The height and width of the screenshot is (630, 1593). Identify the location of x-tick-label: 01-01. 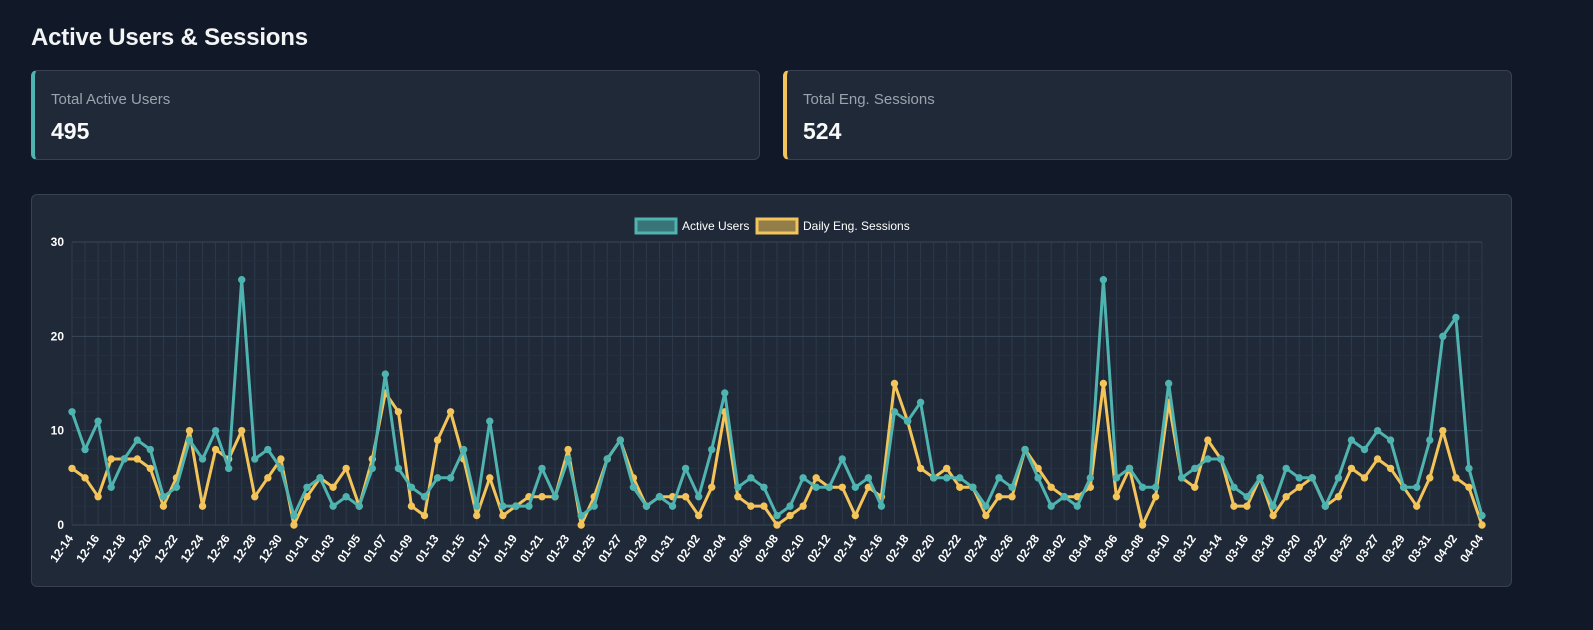
(296, 548).